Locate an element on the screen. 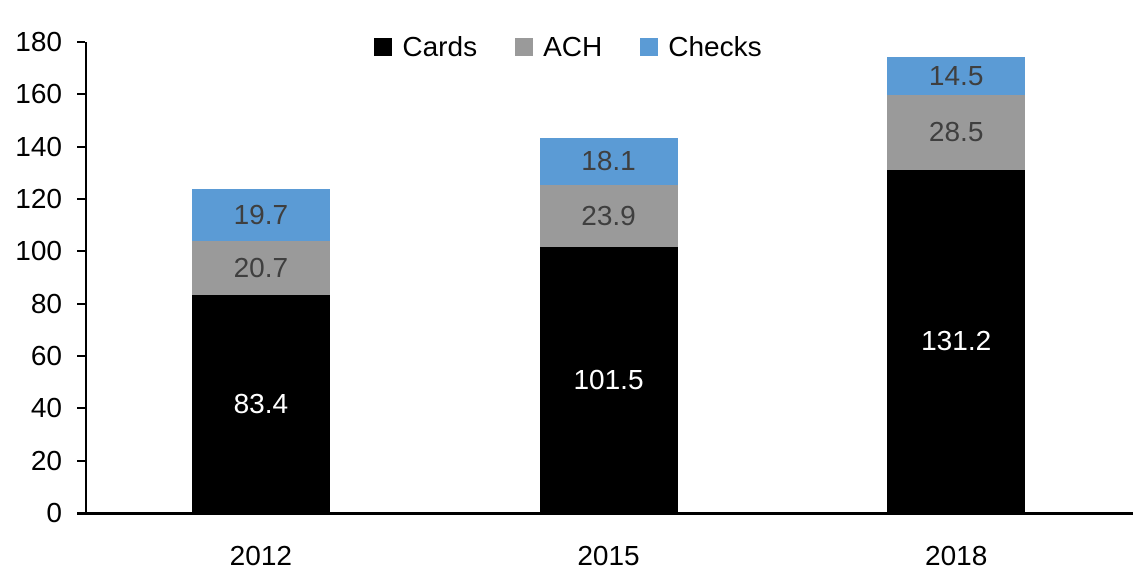 The height and width of the screenshot is (588, 1136). chart-legend: Cards ACH Checks is located at coordinates (568, 47).